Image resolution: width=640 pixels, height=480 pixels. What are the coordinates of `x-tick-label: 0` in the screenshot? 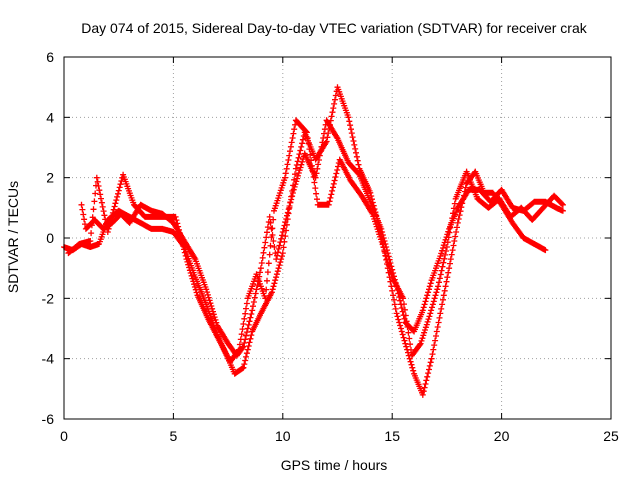 It's located at (64, 436).